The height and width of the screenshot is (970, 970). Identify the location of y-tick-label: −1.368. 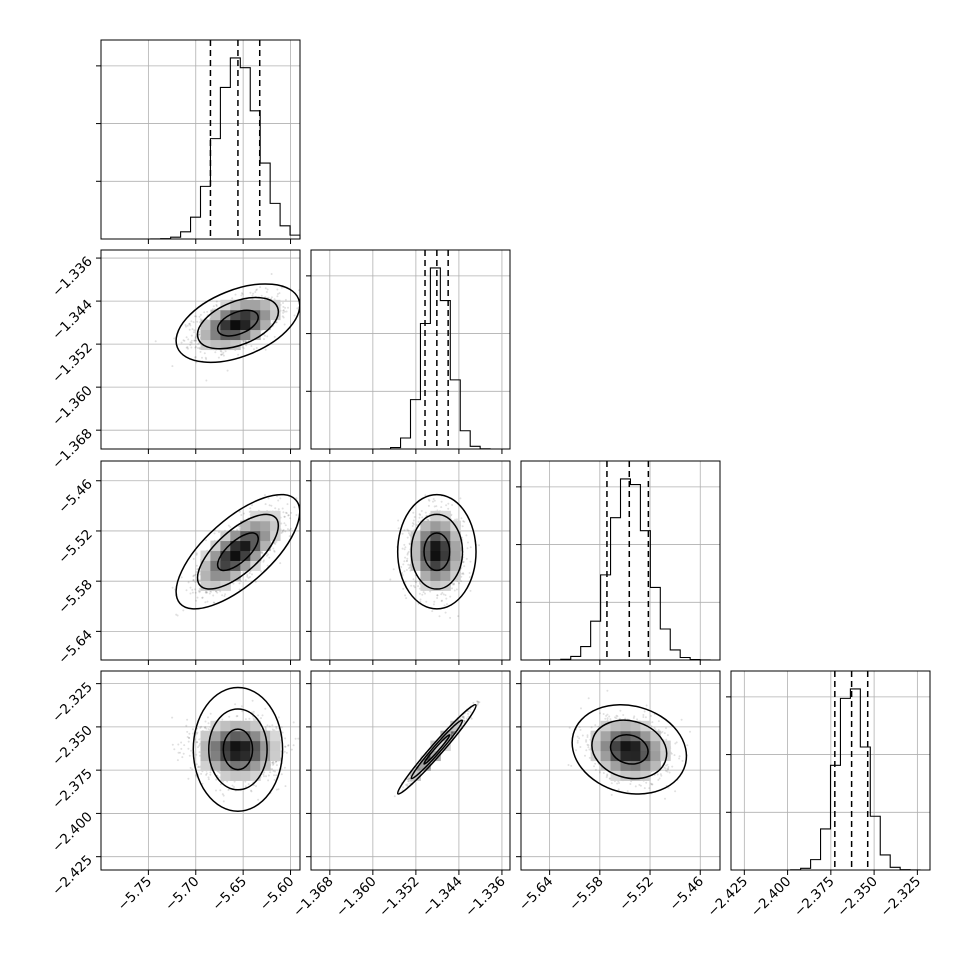
(72, 449).